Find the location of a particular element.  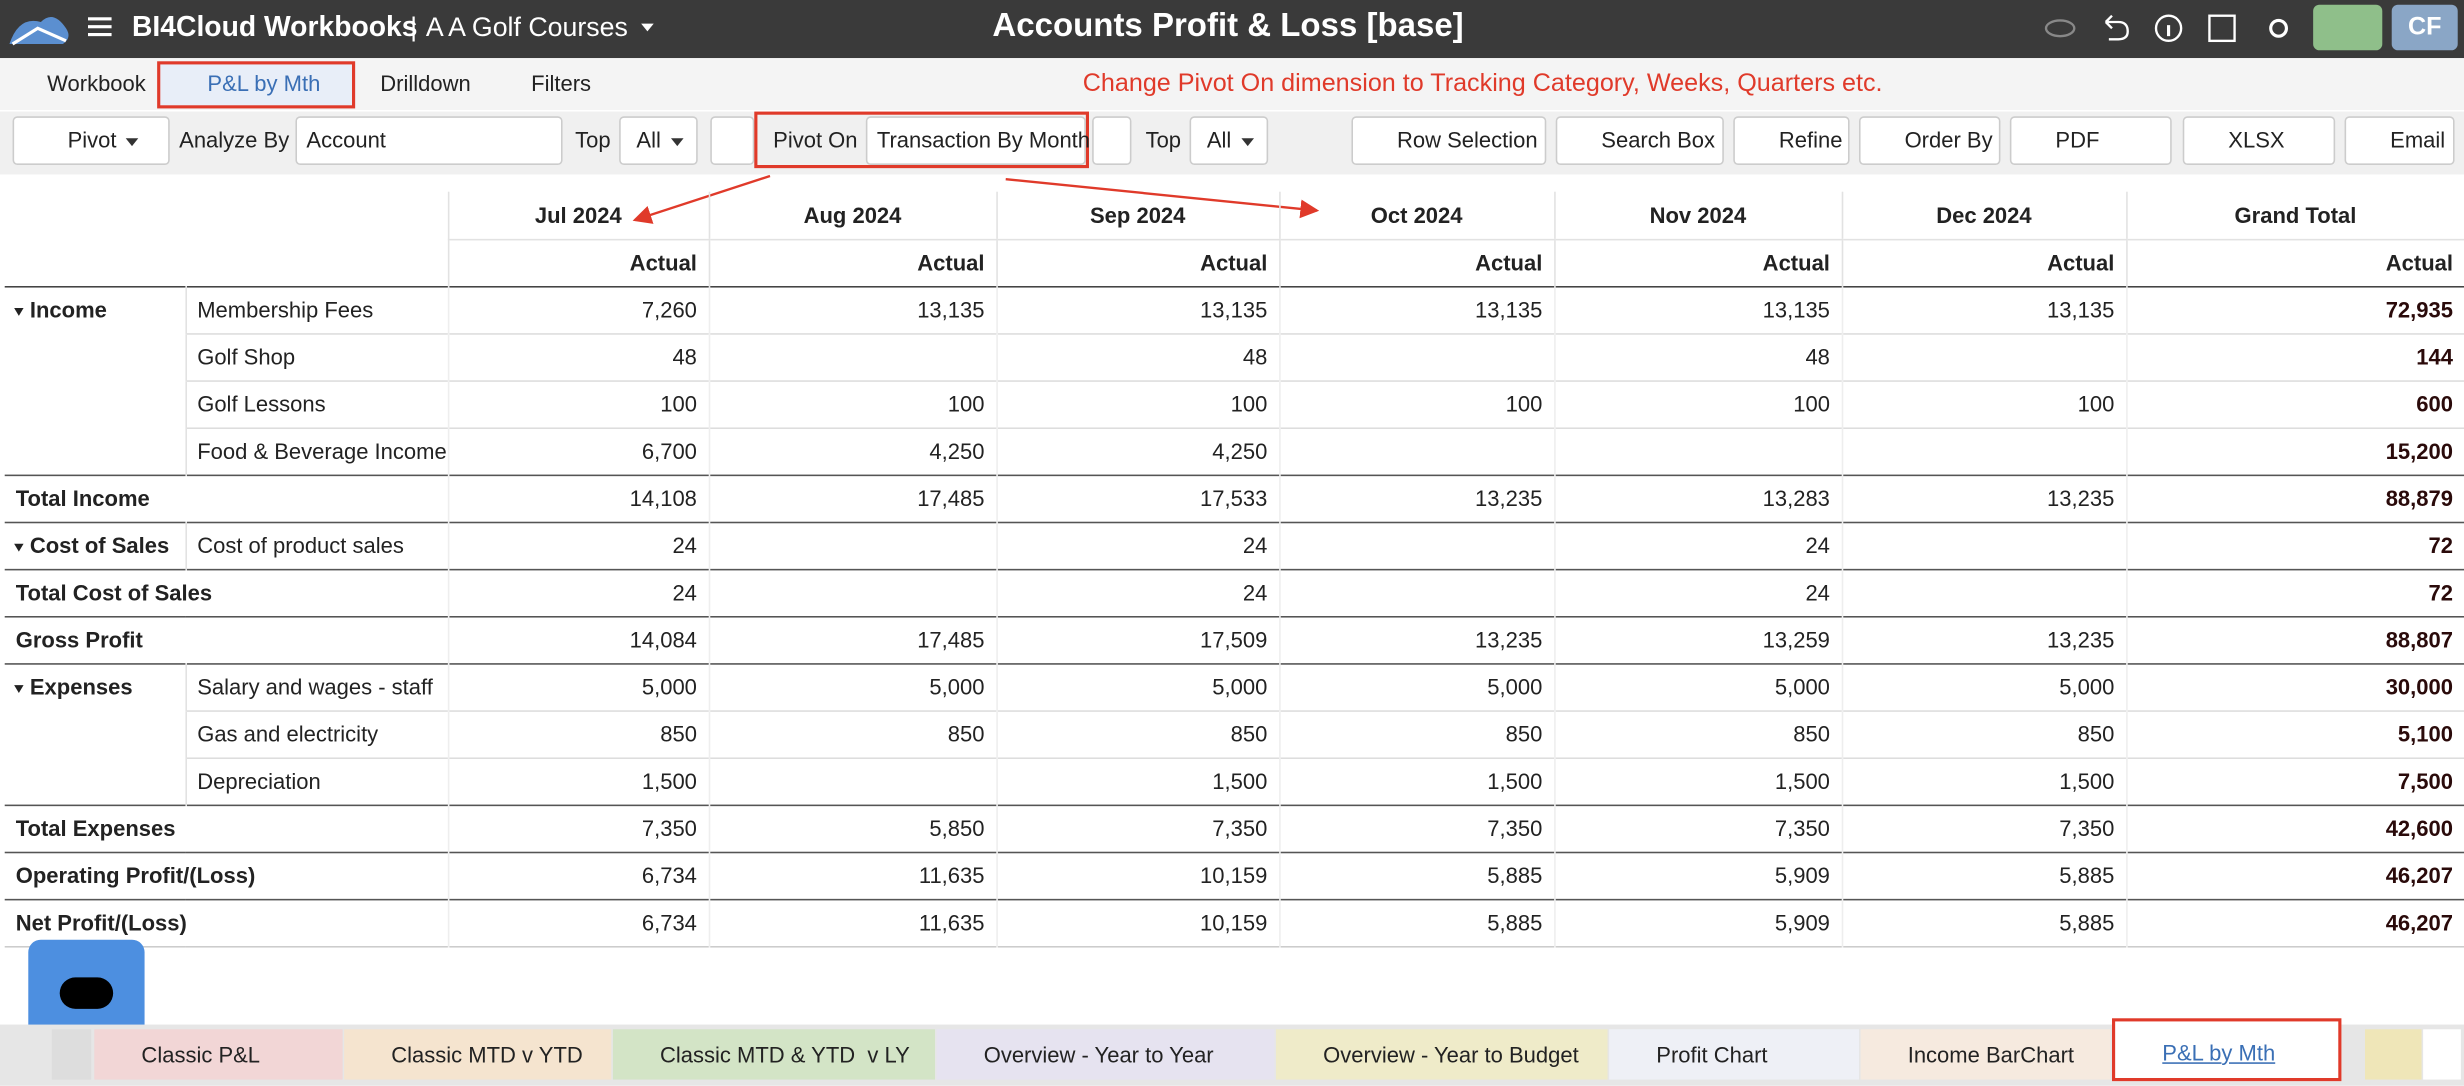

active-nav-tab is located at coordinates (256, 85).